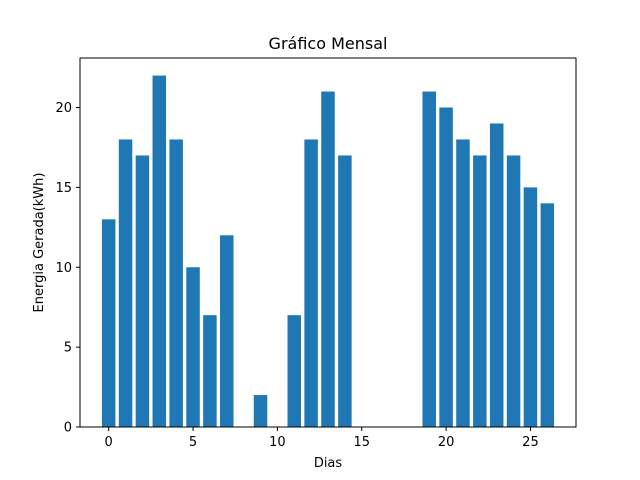  Describe the element at coordinates (63, 108) in the screenshot. I see `y-tick-label: 20` at that location.